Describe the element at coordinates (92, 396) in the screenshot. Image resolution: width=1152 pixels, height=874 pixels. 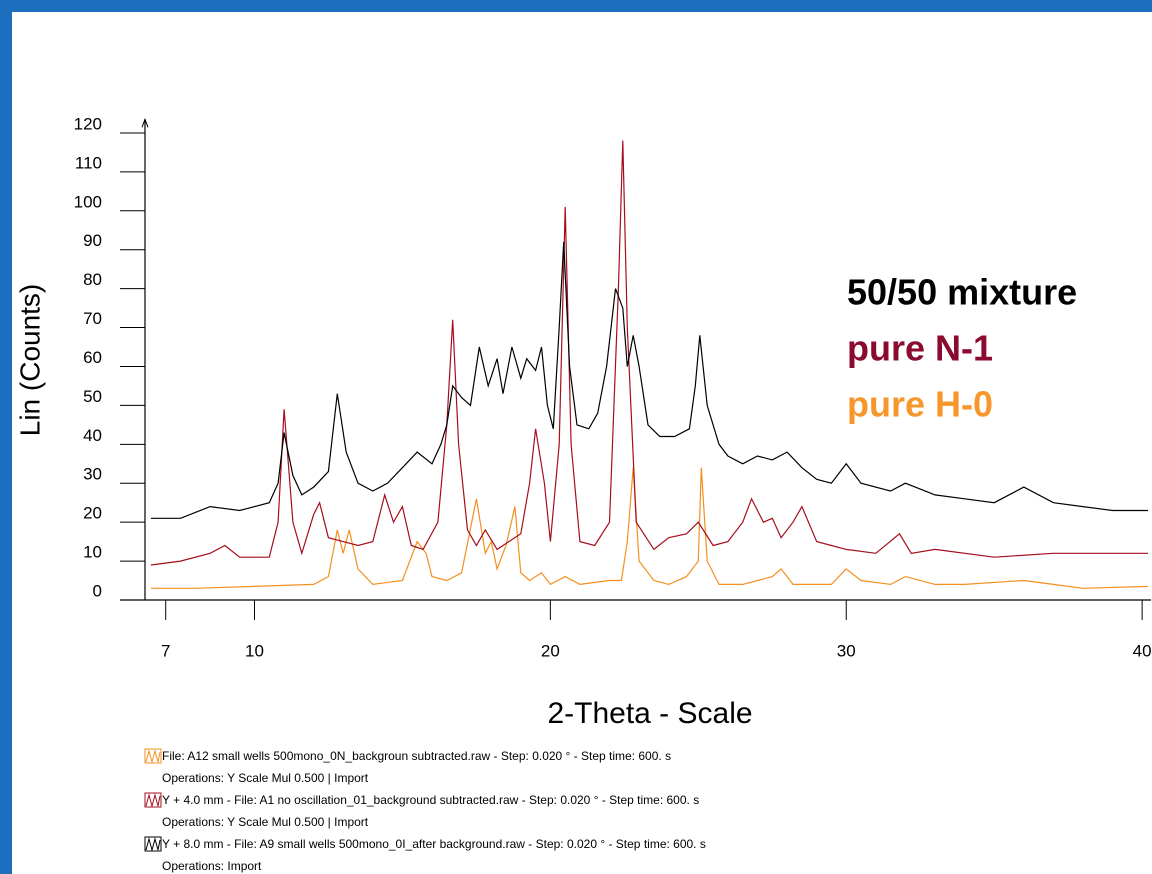
I see `y-tick-label: 50` at that location.